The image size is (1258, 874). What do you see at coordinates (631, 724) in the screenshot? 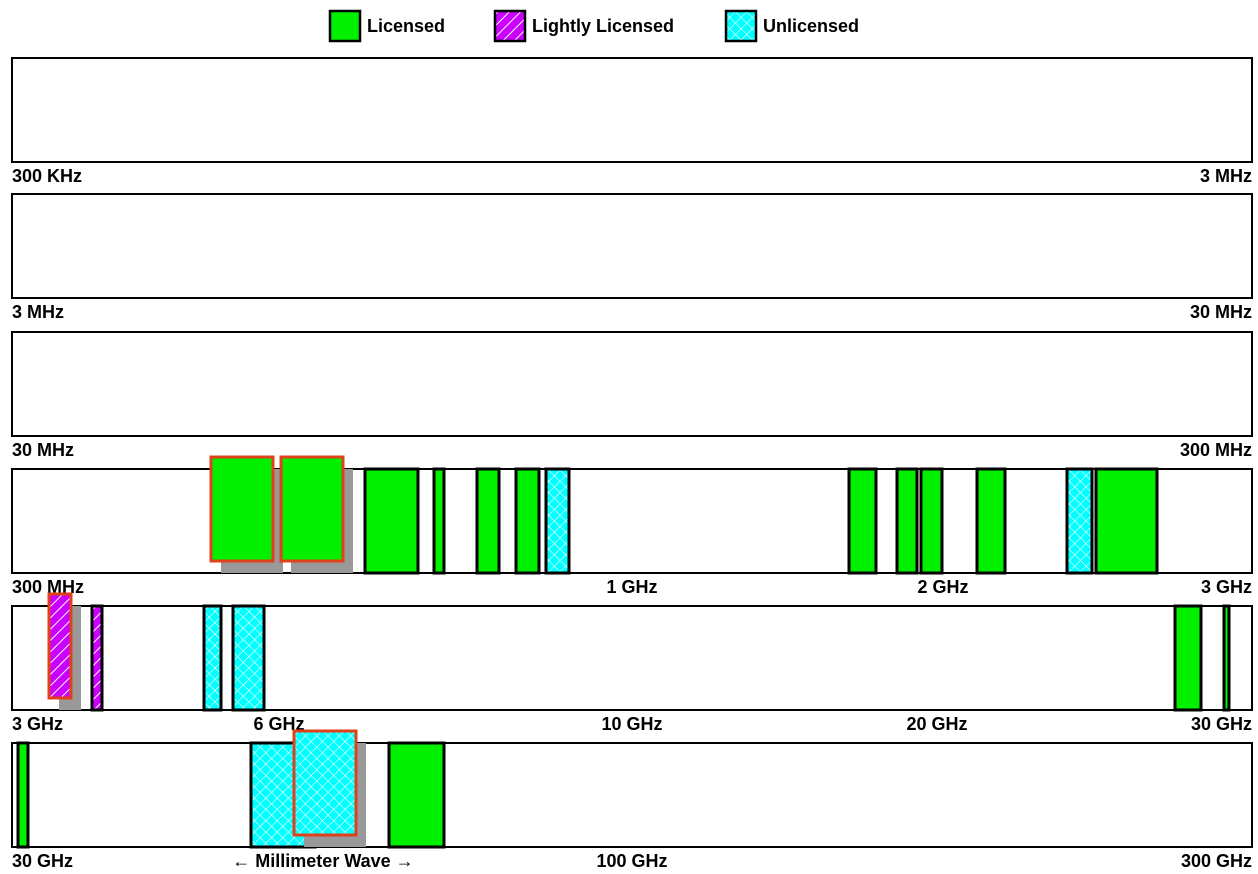
I see `tick-label: 10 GHz` at bounding box center [631, 724].